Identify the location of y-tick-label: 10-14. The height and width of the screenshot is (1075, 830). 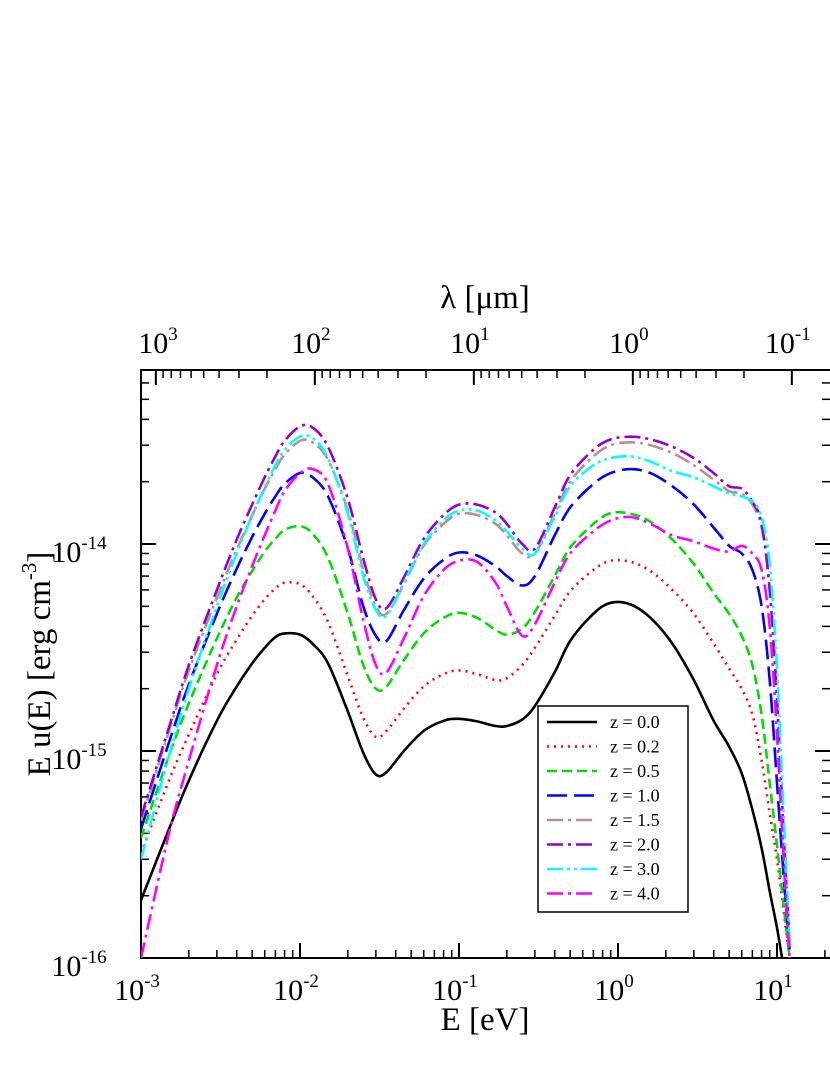
(79, 551).